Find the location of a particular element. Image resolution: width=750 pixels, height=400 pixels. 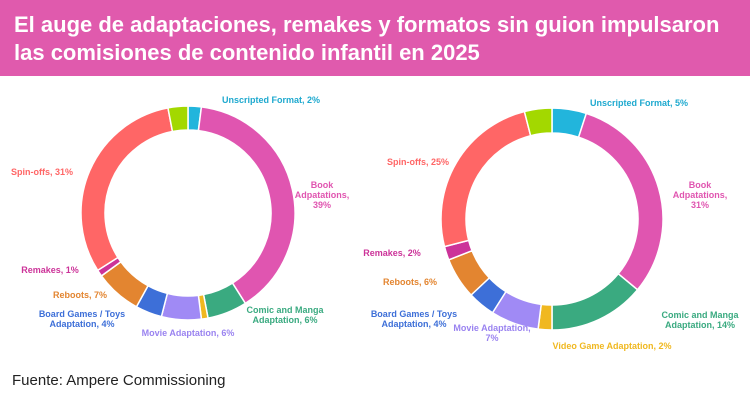

slice-label: Book Adpatations, 39% is located at coordinates (322, 195).